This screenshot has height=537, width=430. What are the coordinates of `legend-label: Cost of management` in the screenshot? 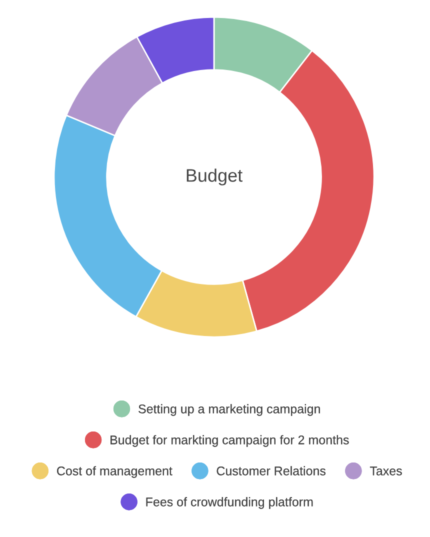 It's located at (114, 472).